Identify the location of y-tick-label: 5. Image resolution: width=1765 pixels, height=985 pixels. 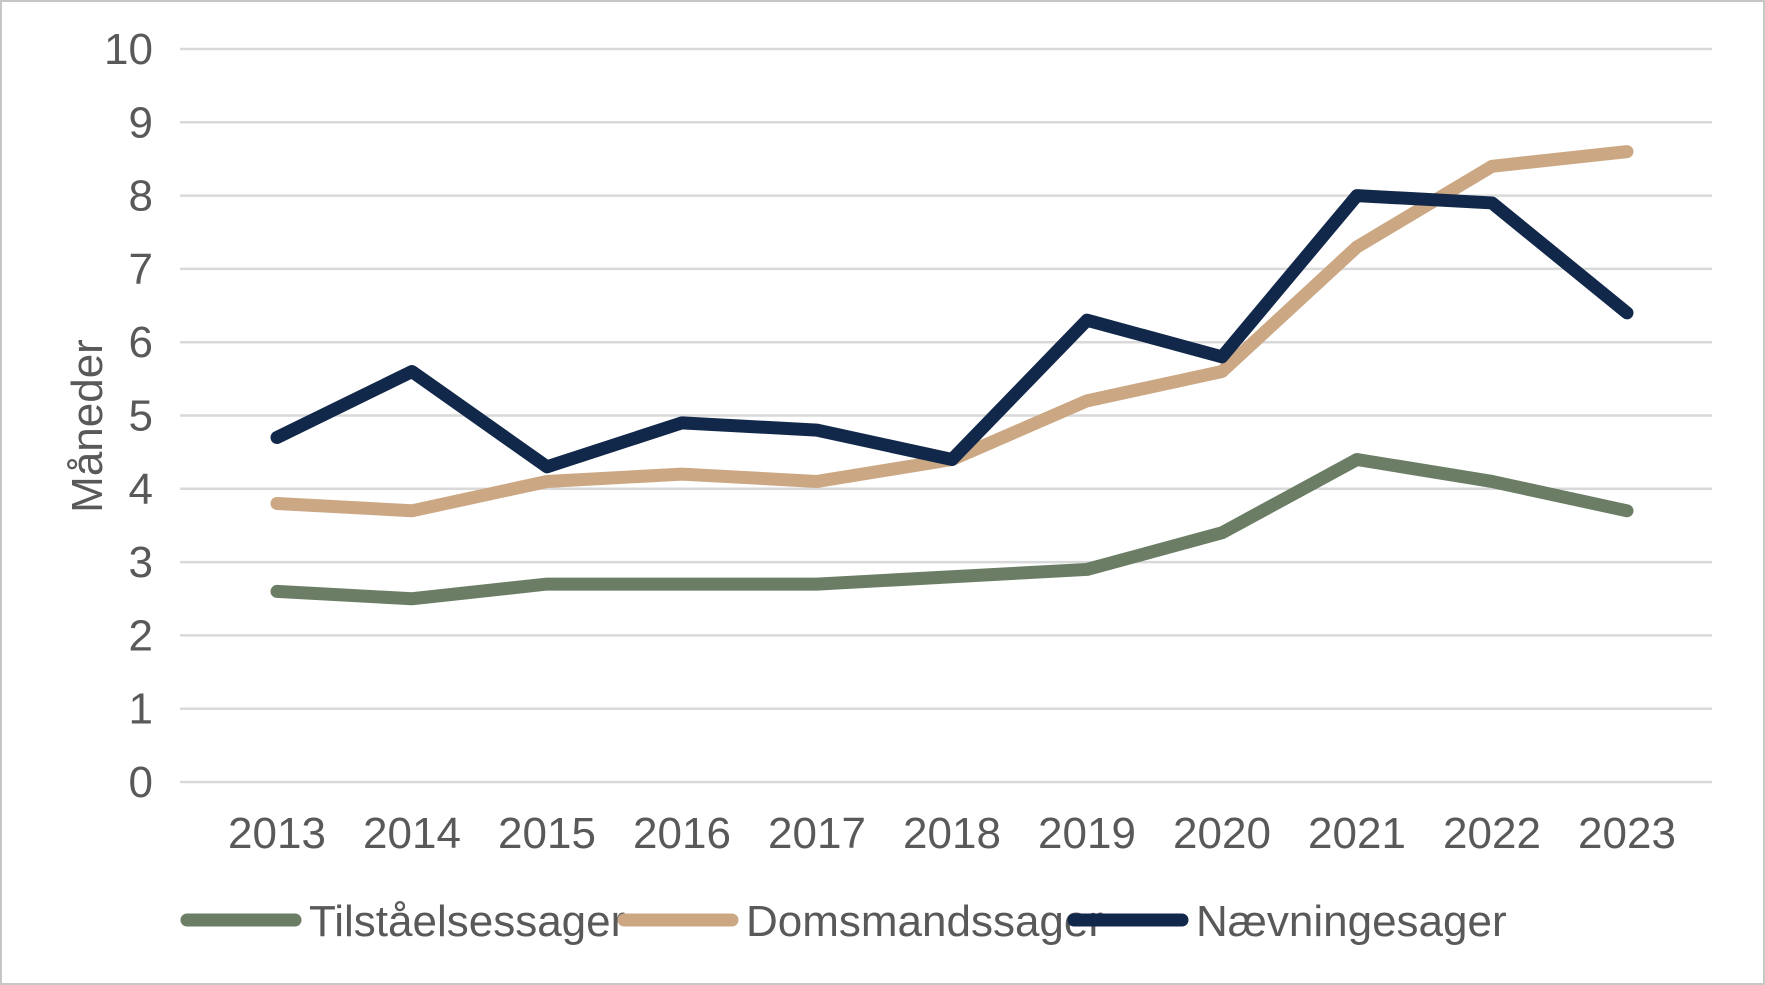
(141, 416).